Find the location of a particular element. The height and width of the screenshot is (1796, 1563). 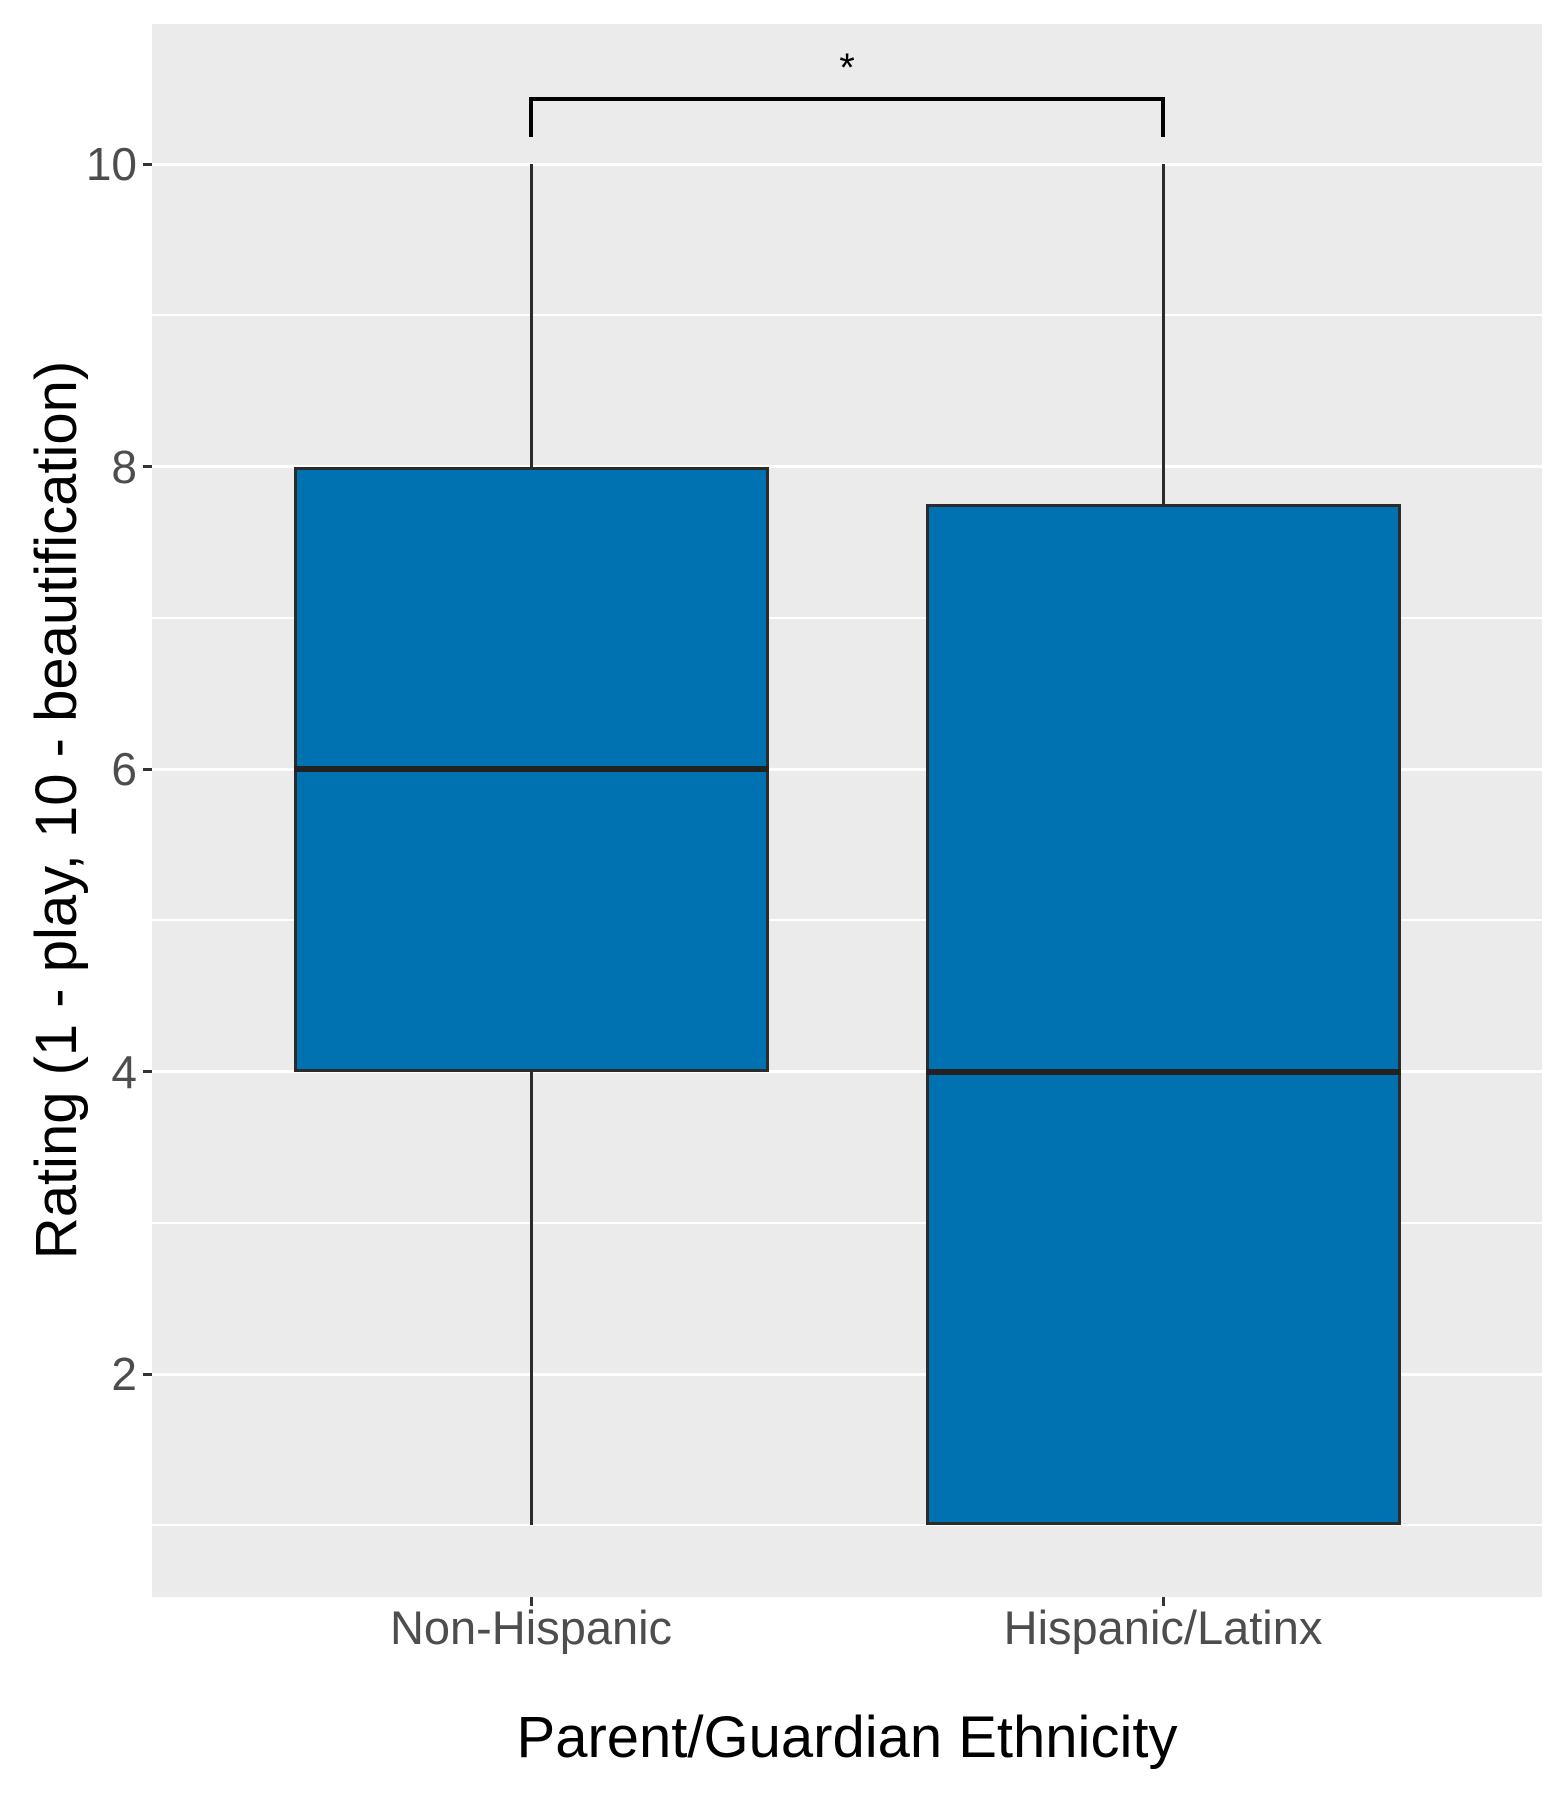

y-tick-label-10: 10 is located at coordinates (111, 164).